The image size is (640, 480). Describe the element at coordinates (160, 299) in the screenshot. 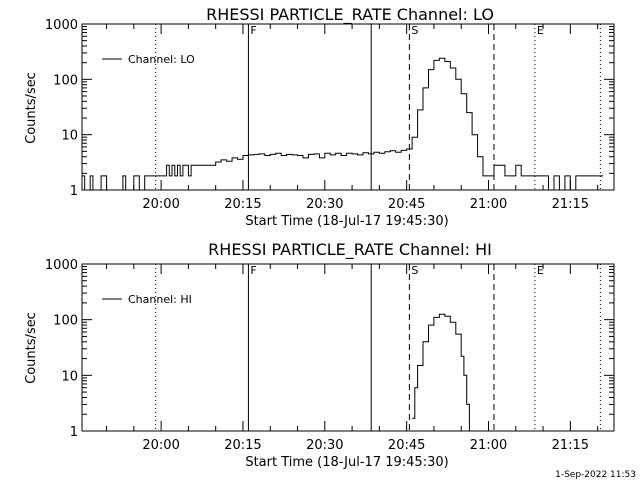

I see `legend-entry: Channel: HI` at that location.